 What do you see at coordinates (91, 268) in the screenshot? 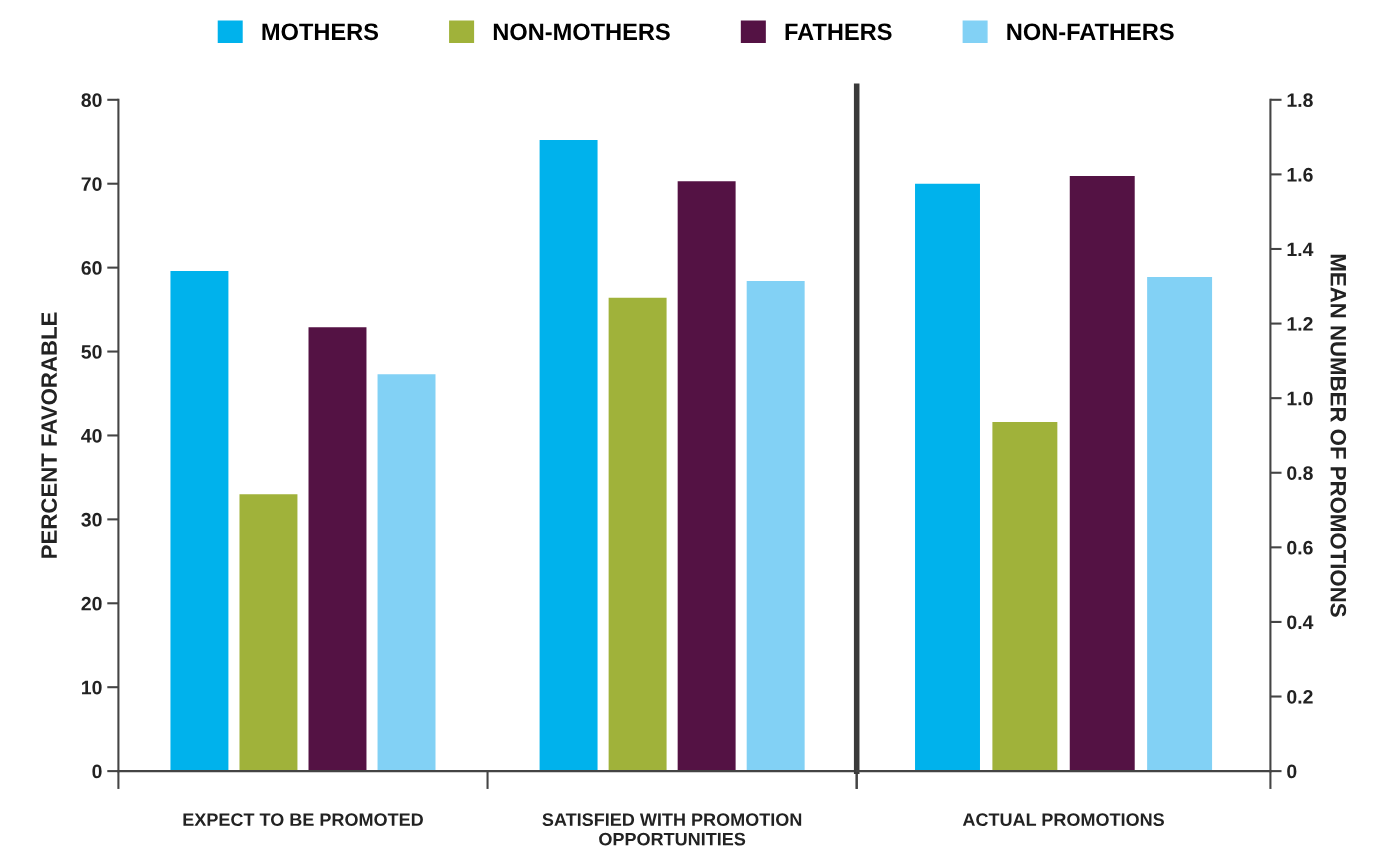
I see `y-tick-label: 60` at bounding box center [91, 268].